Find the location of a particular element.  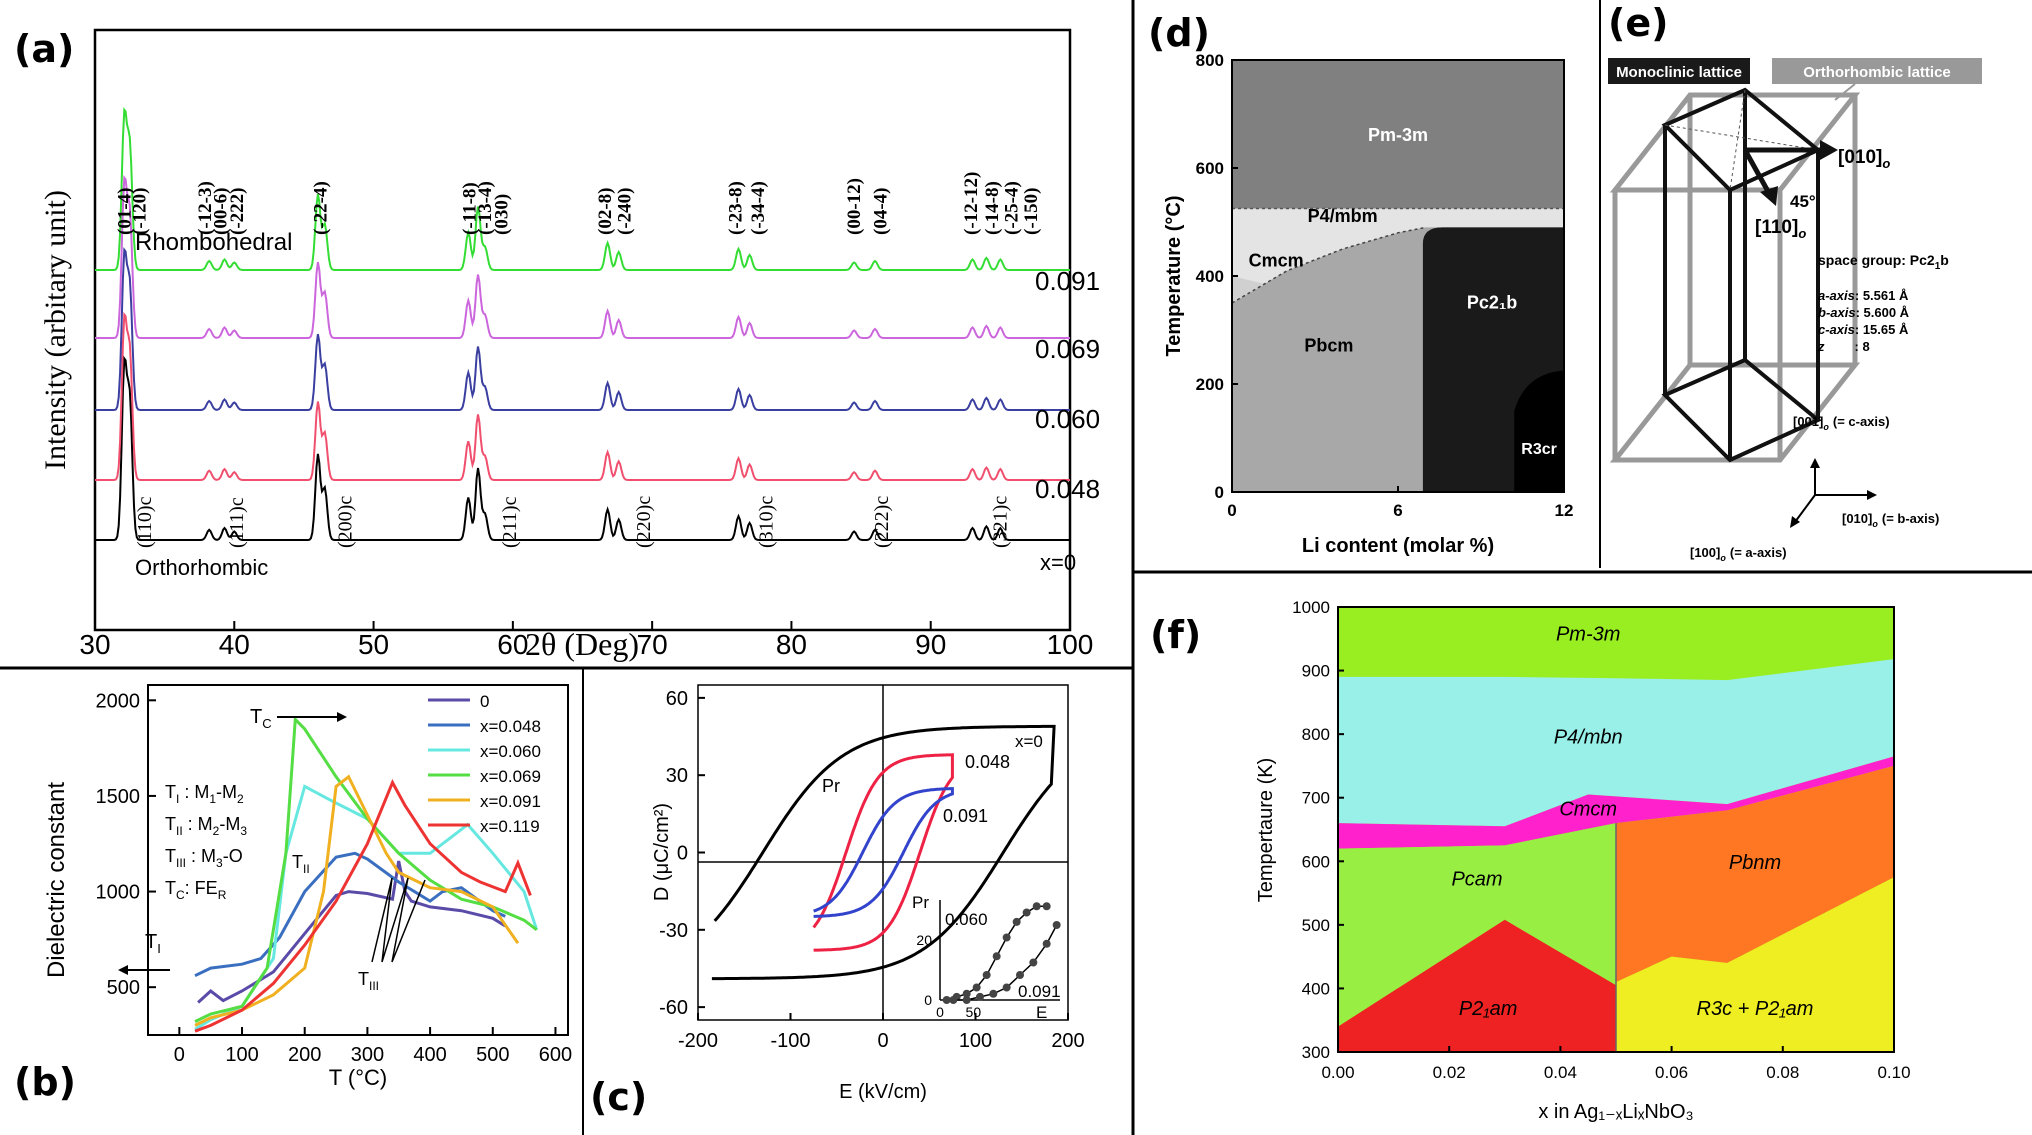

coord-axis-a-head is located at coordinates (1795, 522).